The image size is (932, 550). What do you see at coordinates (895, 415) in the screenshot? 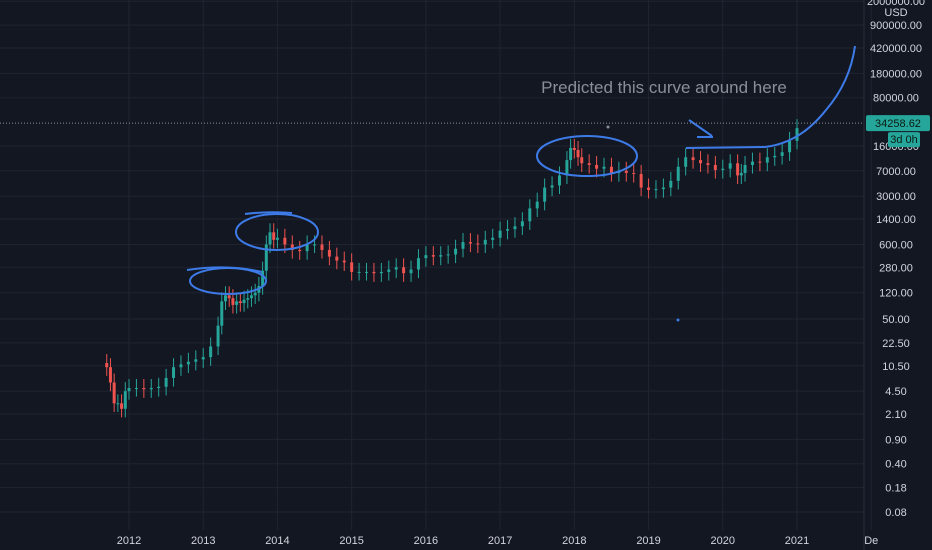
I see `y-tick-label: 2.10` at bounding box center [895, 415].